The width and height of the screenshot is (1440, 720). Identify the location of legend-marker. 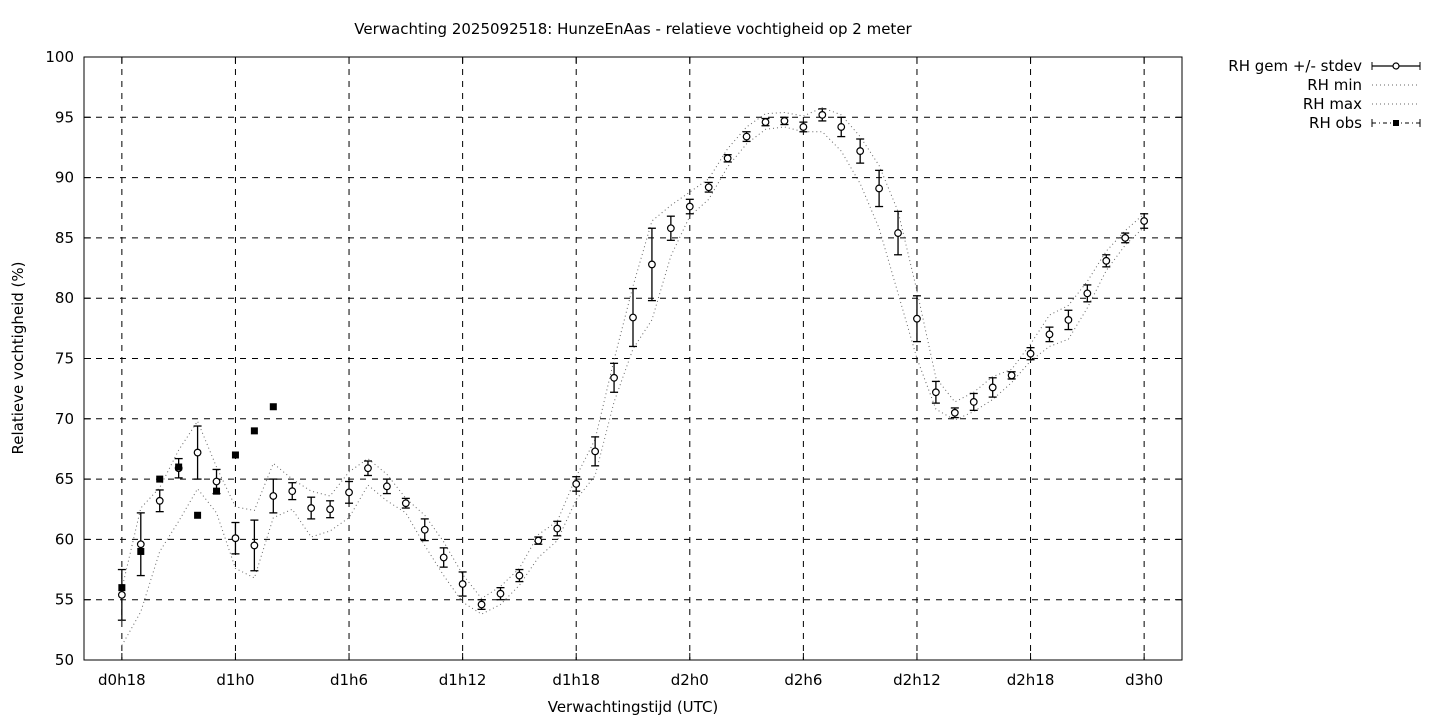
(1396, 123).